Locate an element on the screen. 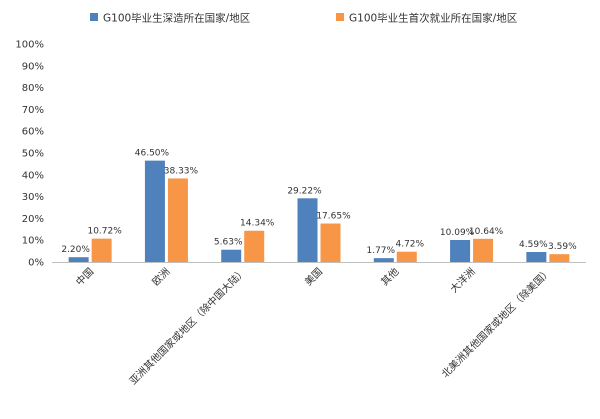 The image size is (600, 419). data-label: 3.59% is located at coordinates (562, 247).